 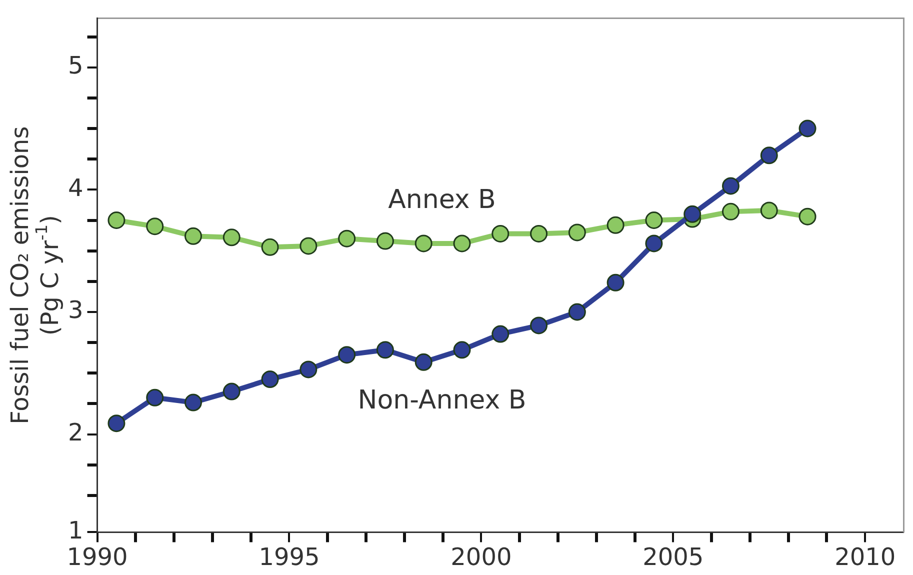 I want to click on x-tick-label: 2005, so click(x=673, y=556).